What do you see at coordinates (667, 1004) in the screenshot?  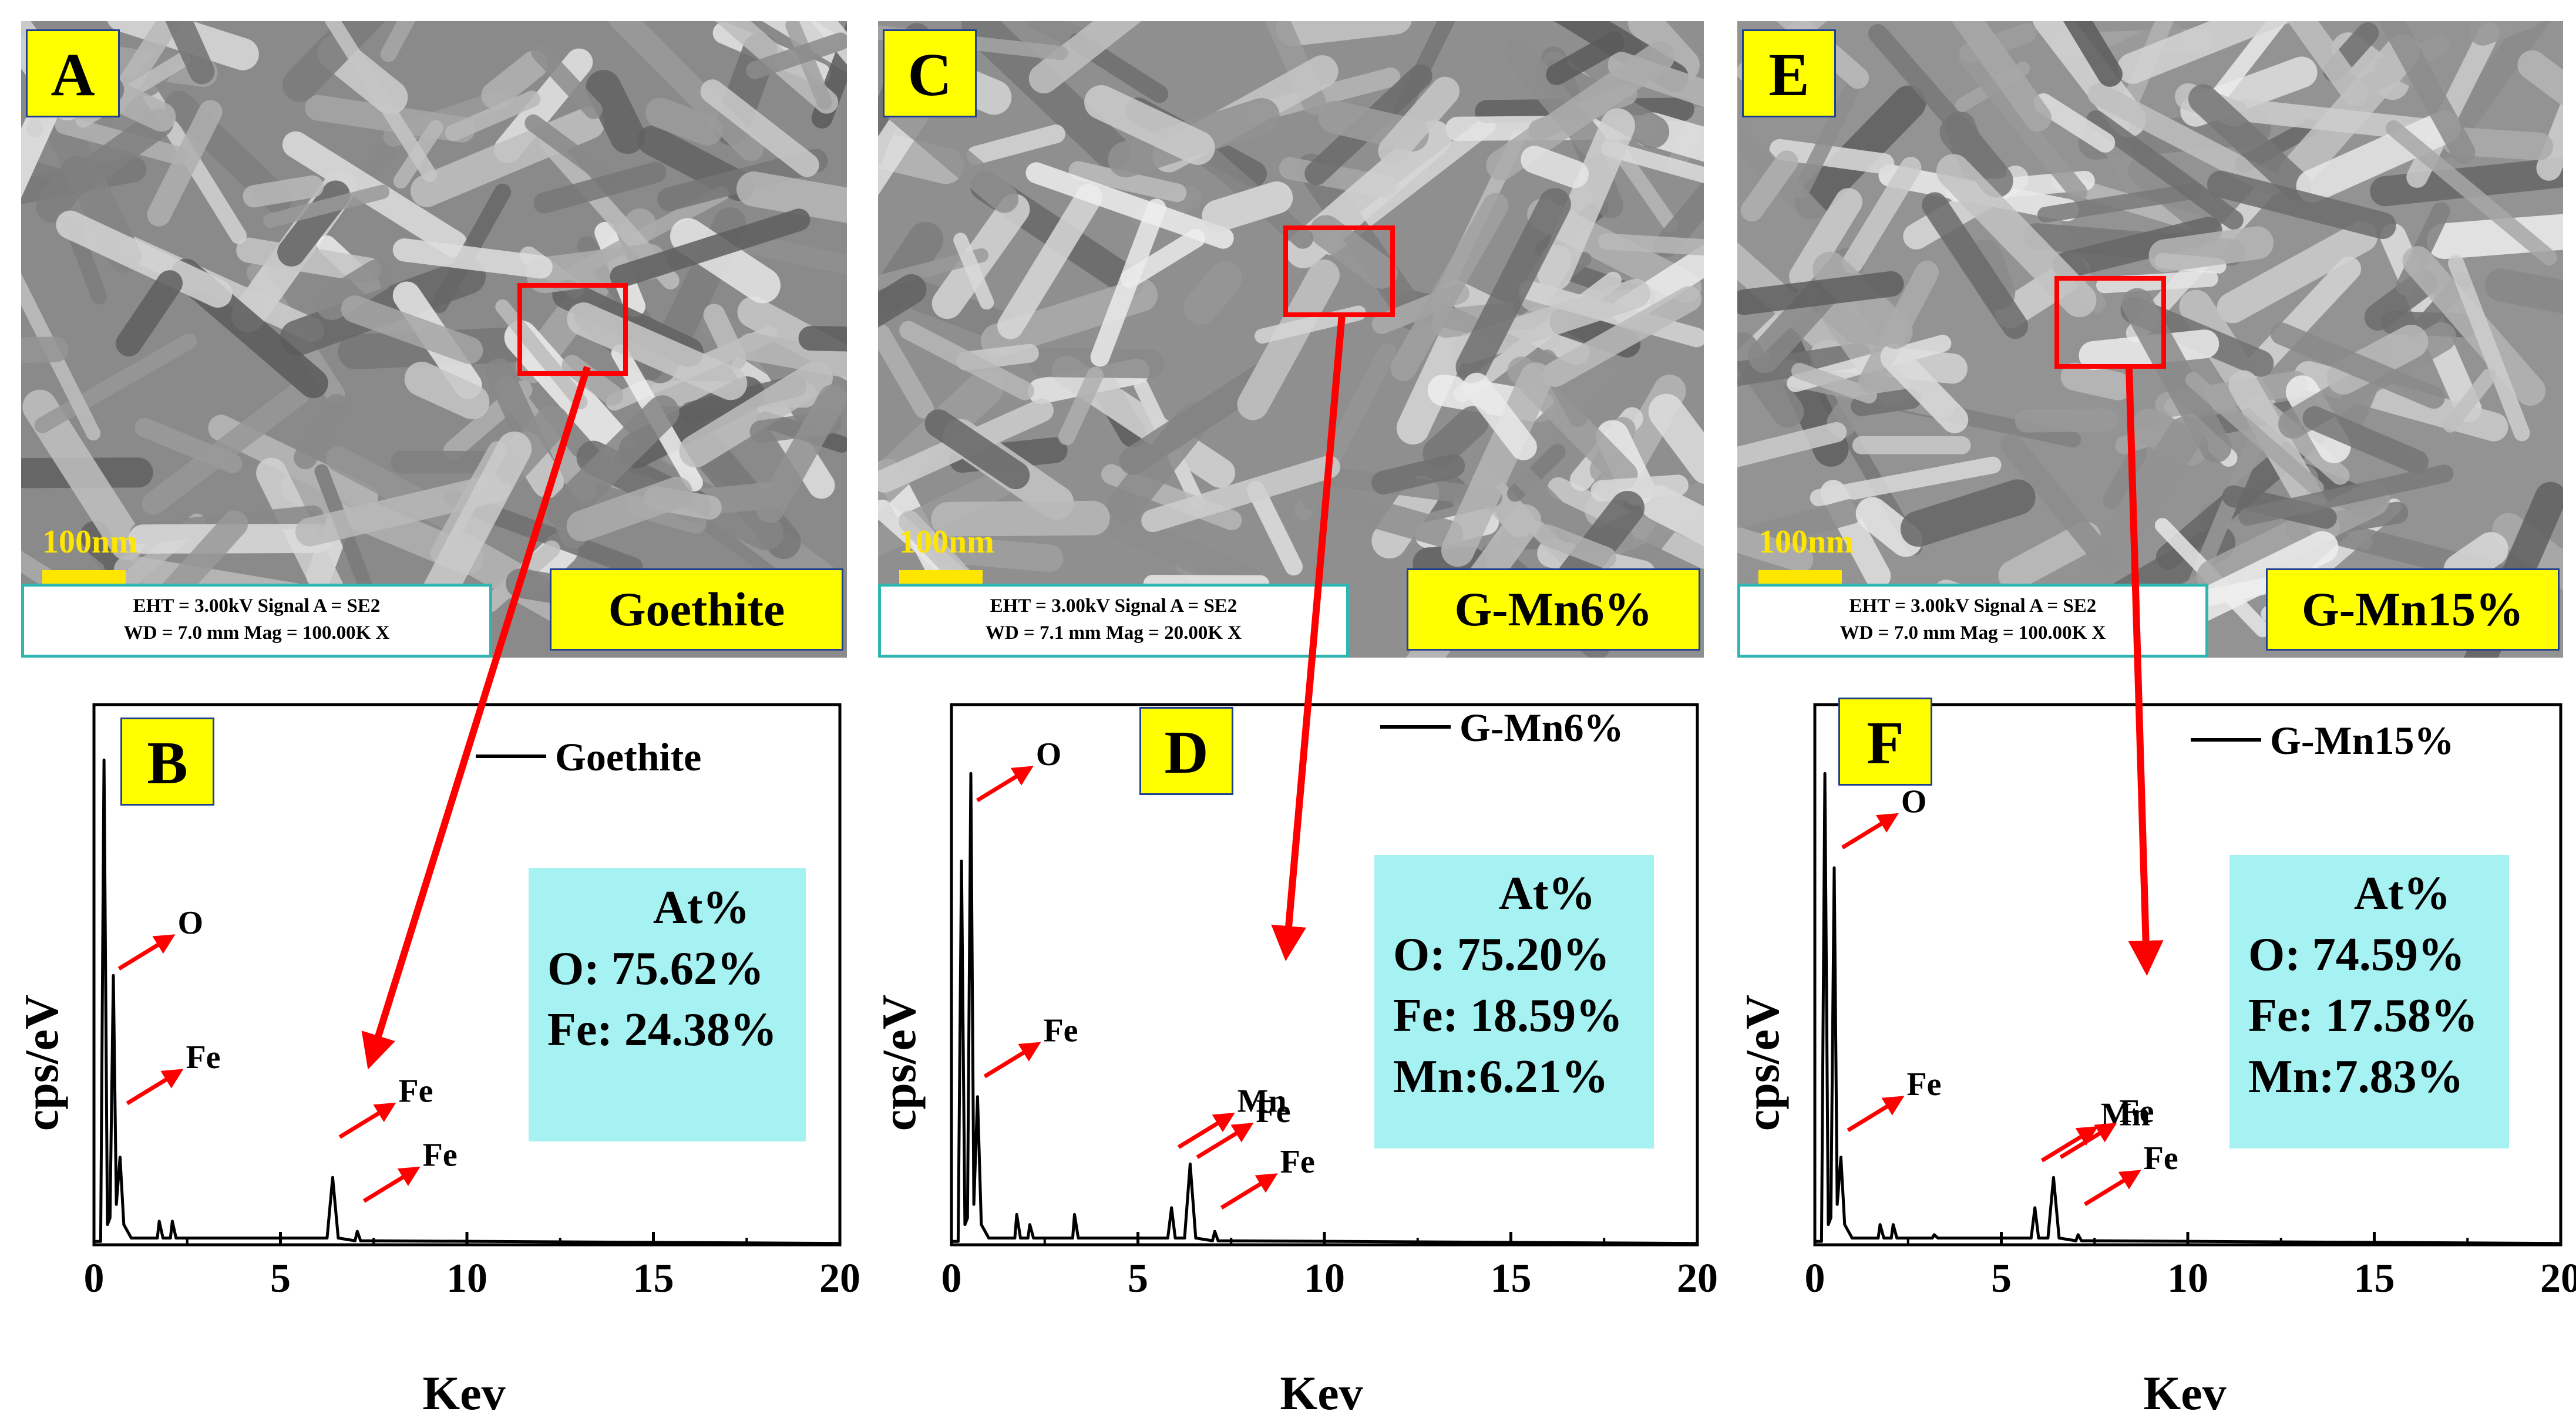 I see `atomic-percent-box: At% O: 75.62% Fe: 24.38%` at bounding box center [667, 1004].